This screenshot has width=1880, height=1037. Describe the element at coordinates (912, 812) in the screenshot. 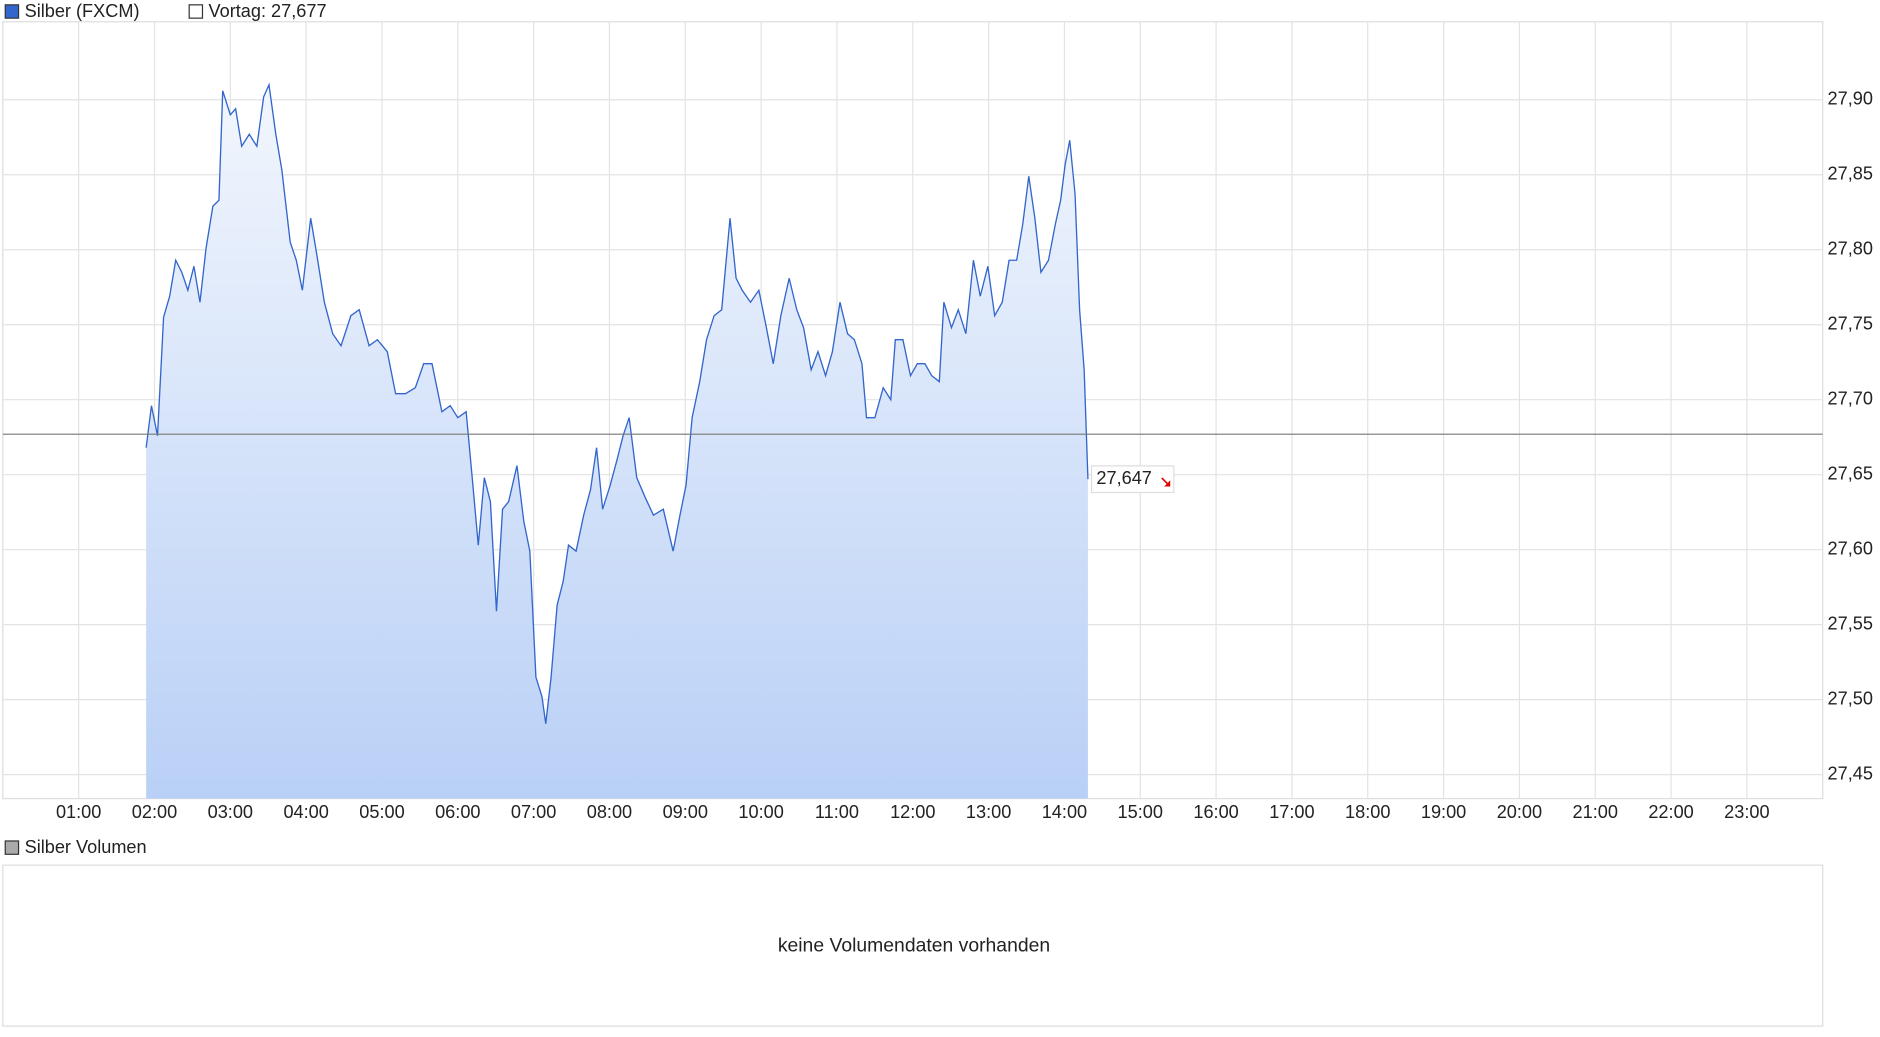

I see `x-tick-label: 12:00` at that location.